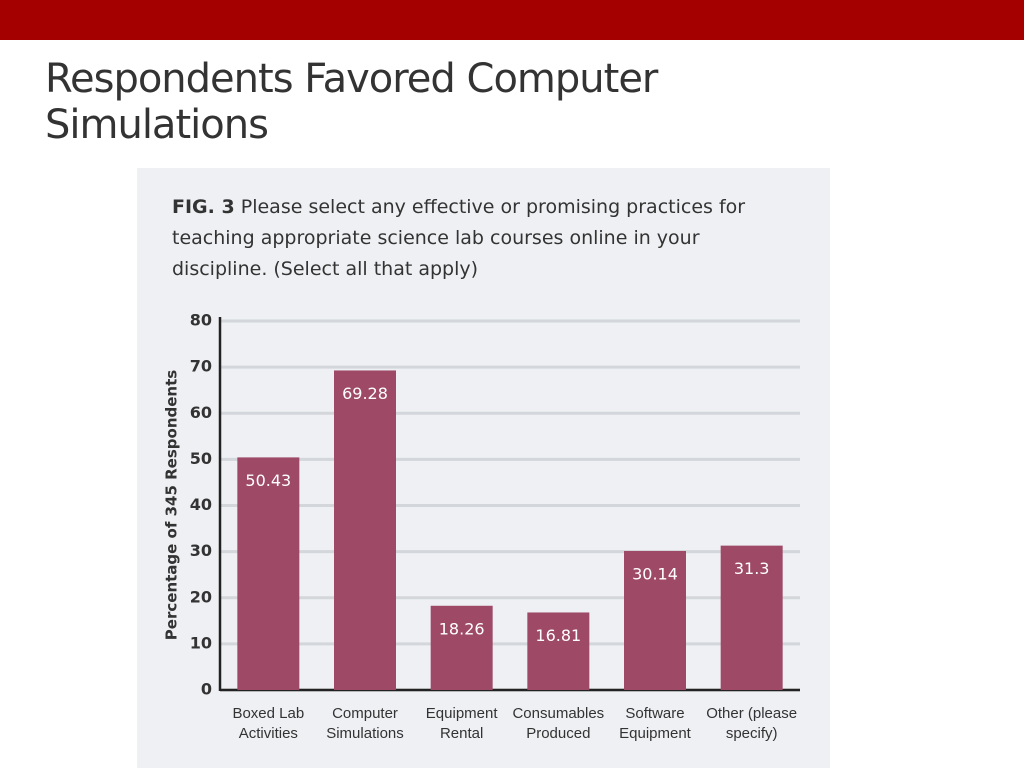 The image size is (1024, 768). Describe the element at coordinates (201, 412) in the screenshot. I see `y-tick-label: 60` at that location.